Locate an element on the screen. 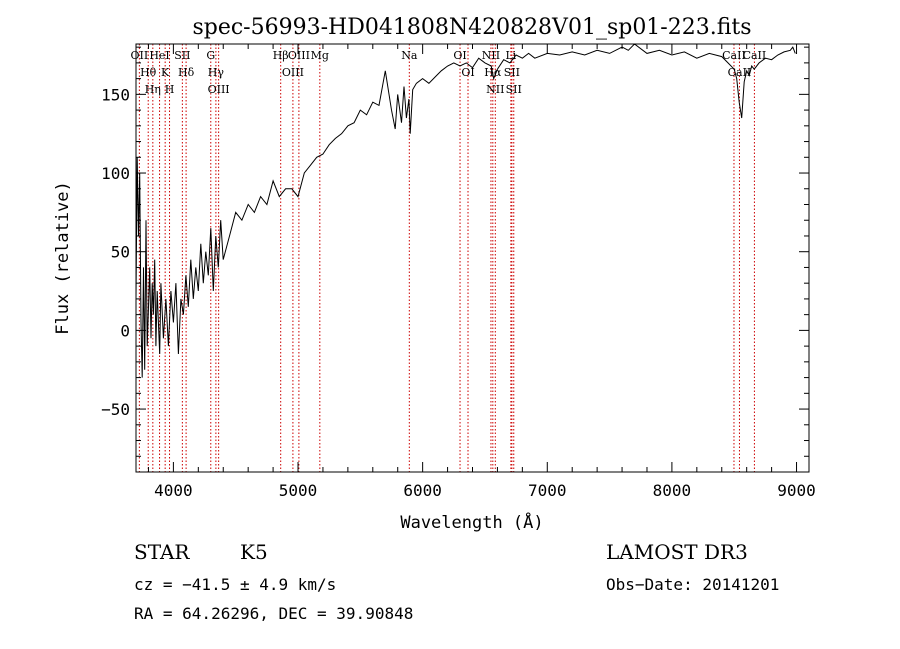  y-axis-label: Flux (relative) is located at coordinates (63, 258).